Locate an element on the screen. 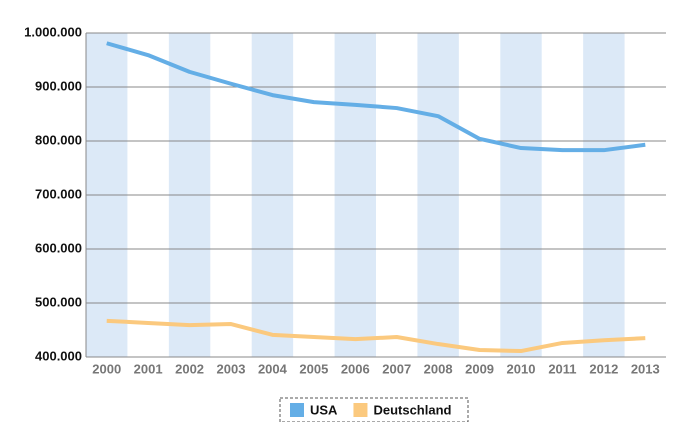  x-tick-label: 2011 is located at coordinates (562, 368).